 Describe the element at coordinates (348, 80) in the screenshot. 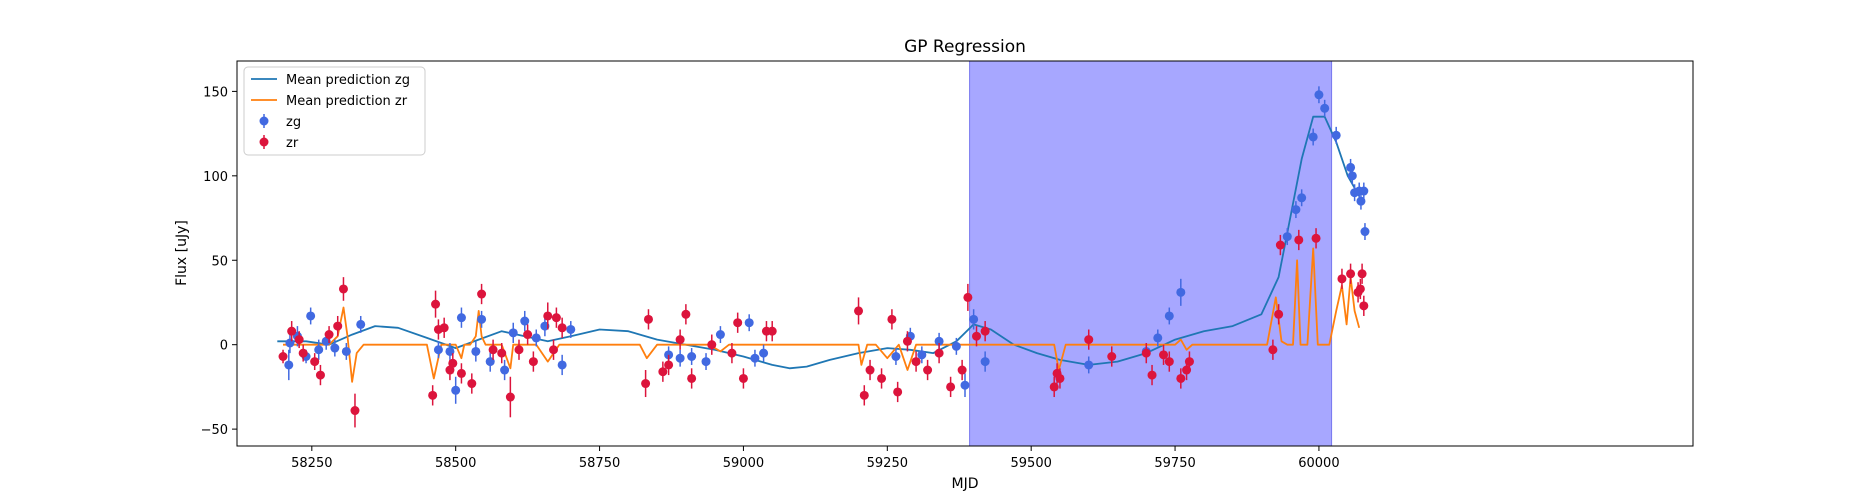

I see `legend-label-mean_zg: Mean prediction zg` at that location.